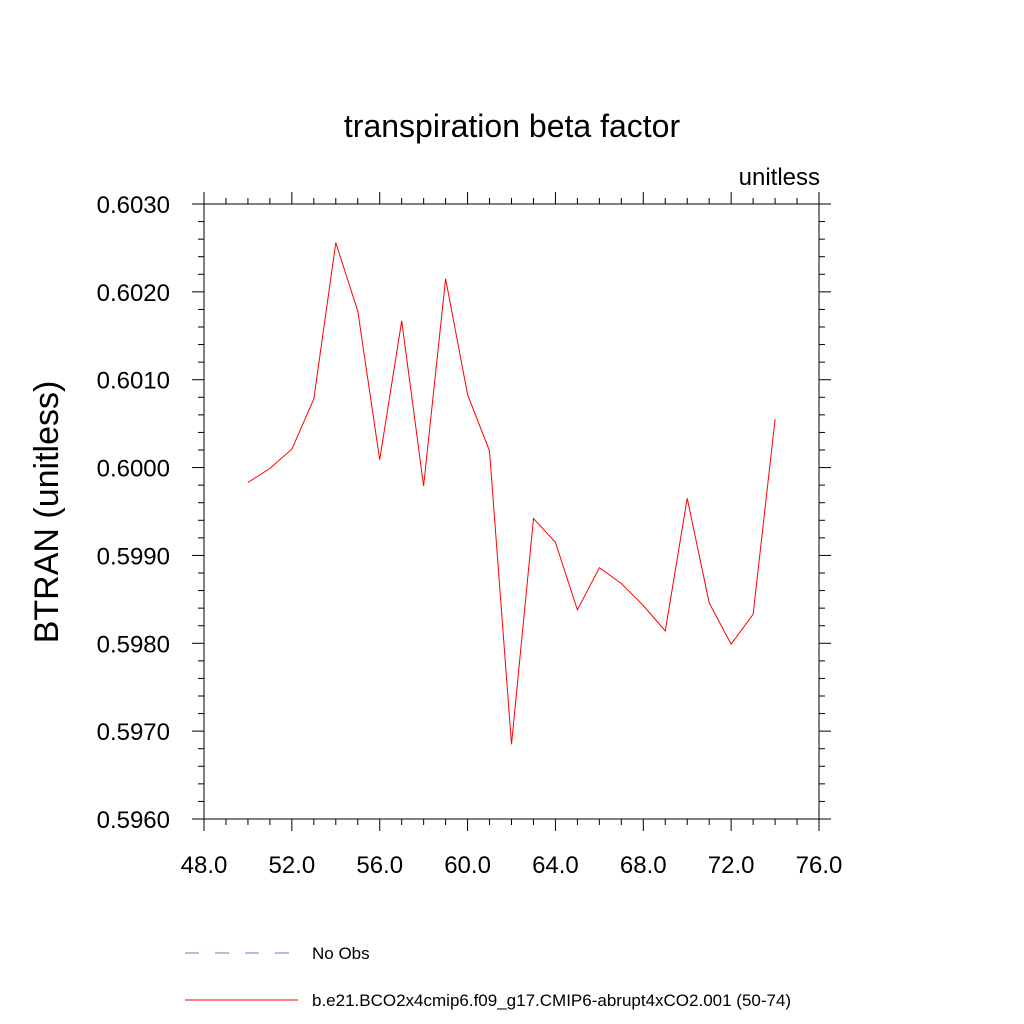 This screenshot has width=1024, height=1024. What do you see at coordinates (133, 556) in the screenshot?
I see `y-tick-label: 0.5990` at bounding box center [133, 556].